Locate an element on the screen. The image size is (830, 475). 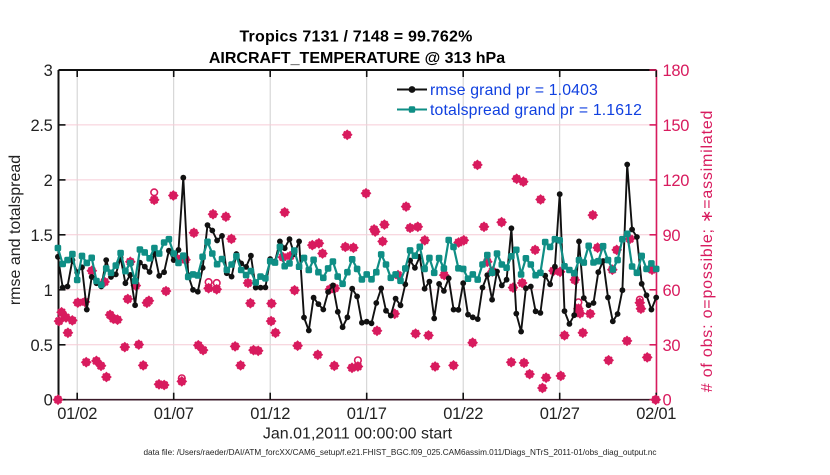
svg-text: 0.5 is located at coordinates (41, 346).